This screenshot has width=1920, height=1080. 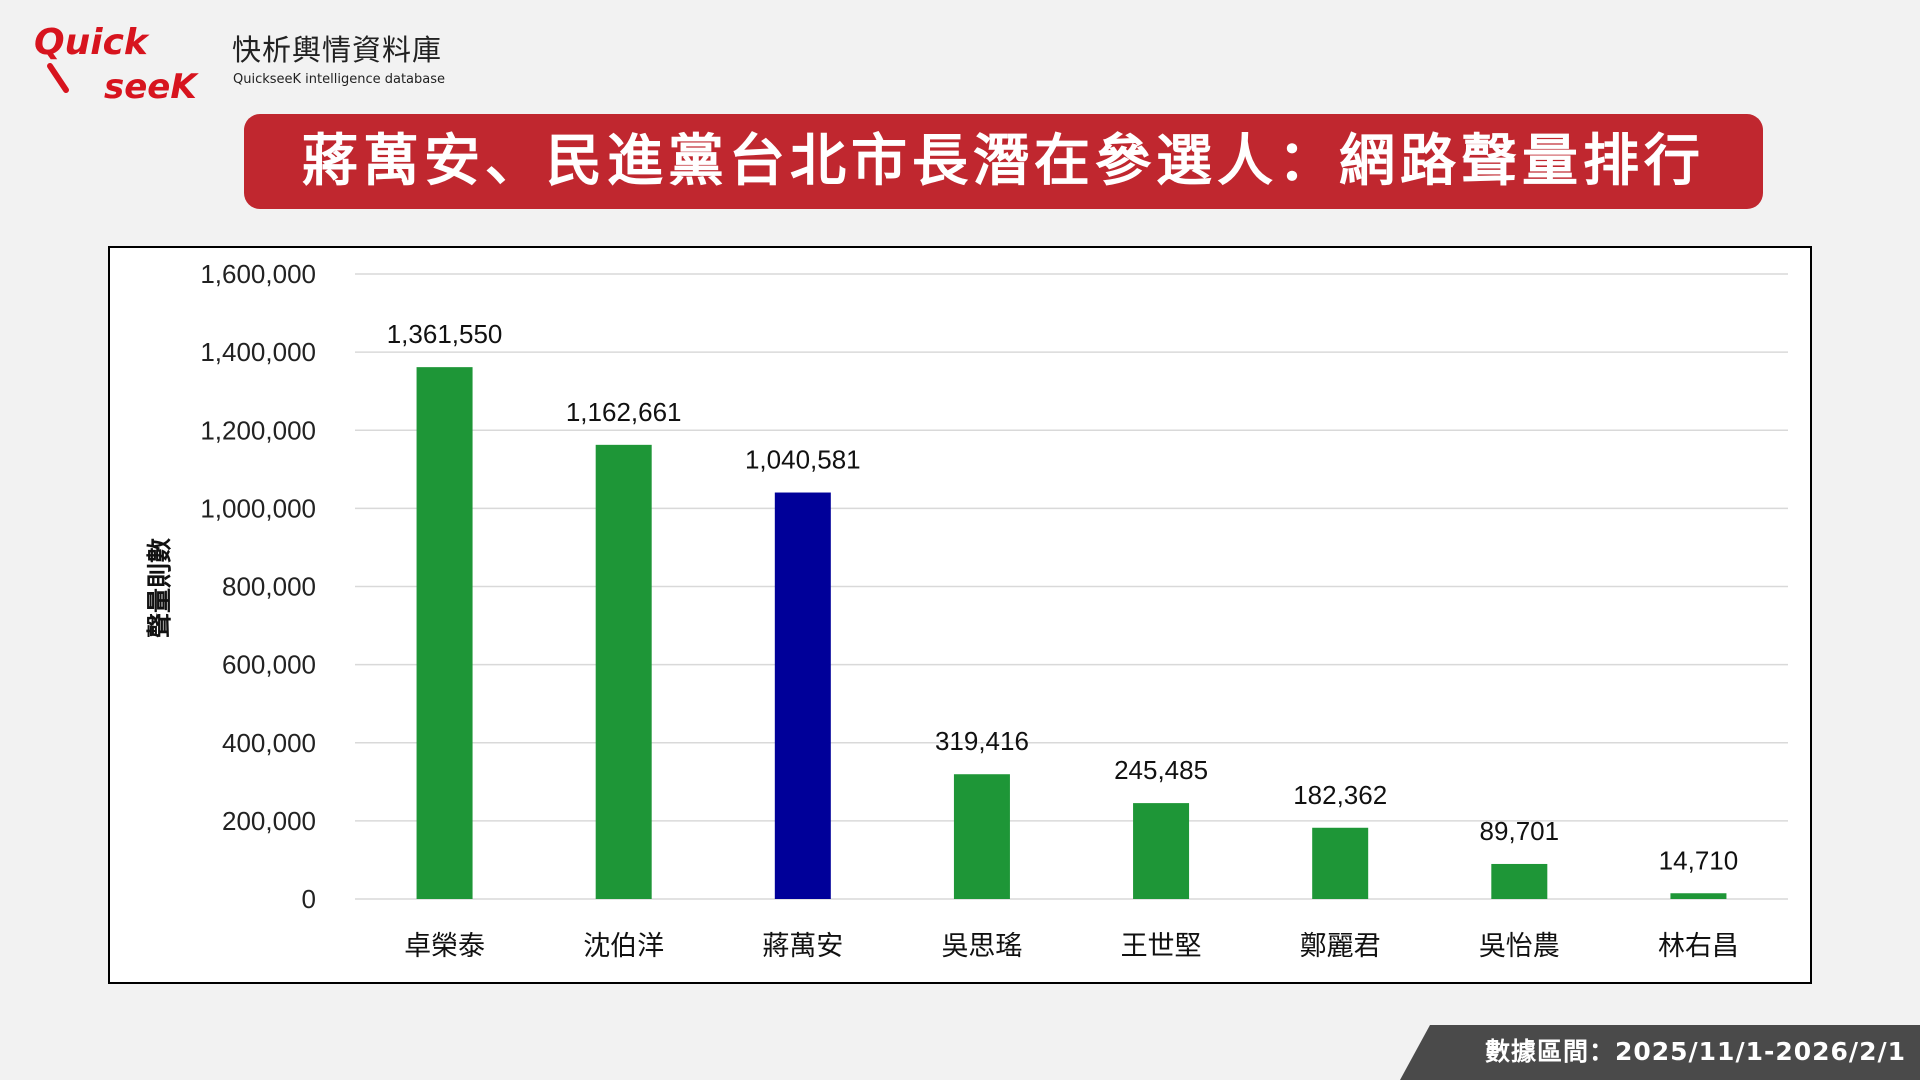 What do you see at coordinates (258, 274) in the screenshot?
I see `y-tick-label: 1,600,000` at bounding box center [258, 274].